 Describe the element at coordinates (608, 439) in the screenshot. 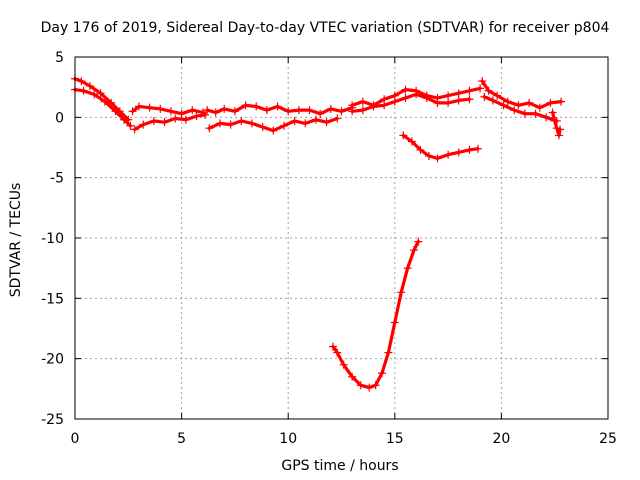

I see `x-tick-label: 25` at that location.